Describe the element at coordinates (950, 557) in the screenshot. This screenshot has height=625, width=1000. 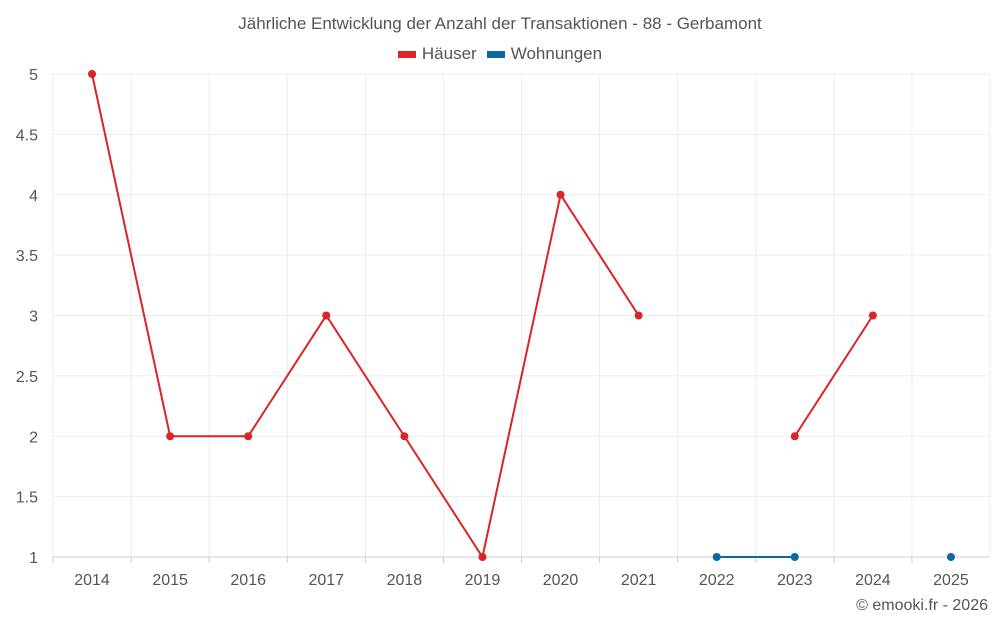
I see `data-point-1-2025` at that location.